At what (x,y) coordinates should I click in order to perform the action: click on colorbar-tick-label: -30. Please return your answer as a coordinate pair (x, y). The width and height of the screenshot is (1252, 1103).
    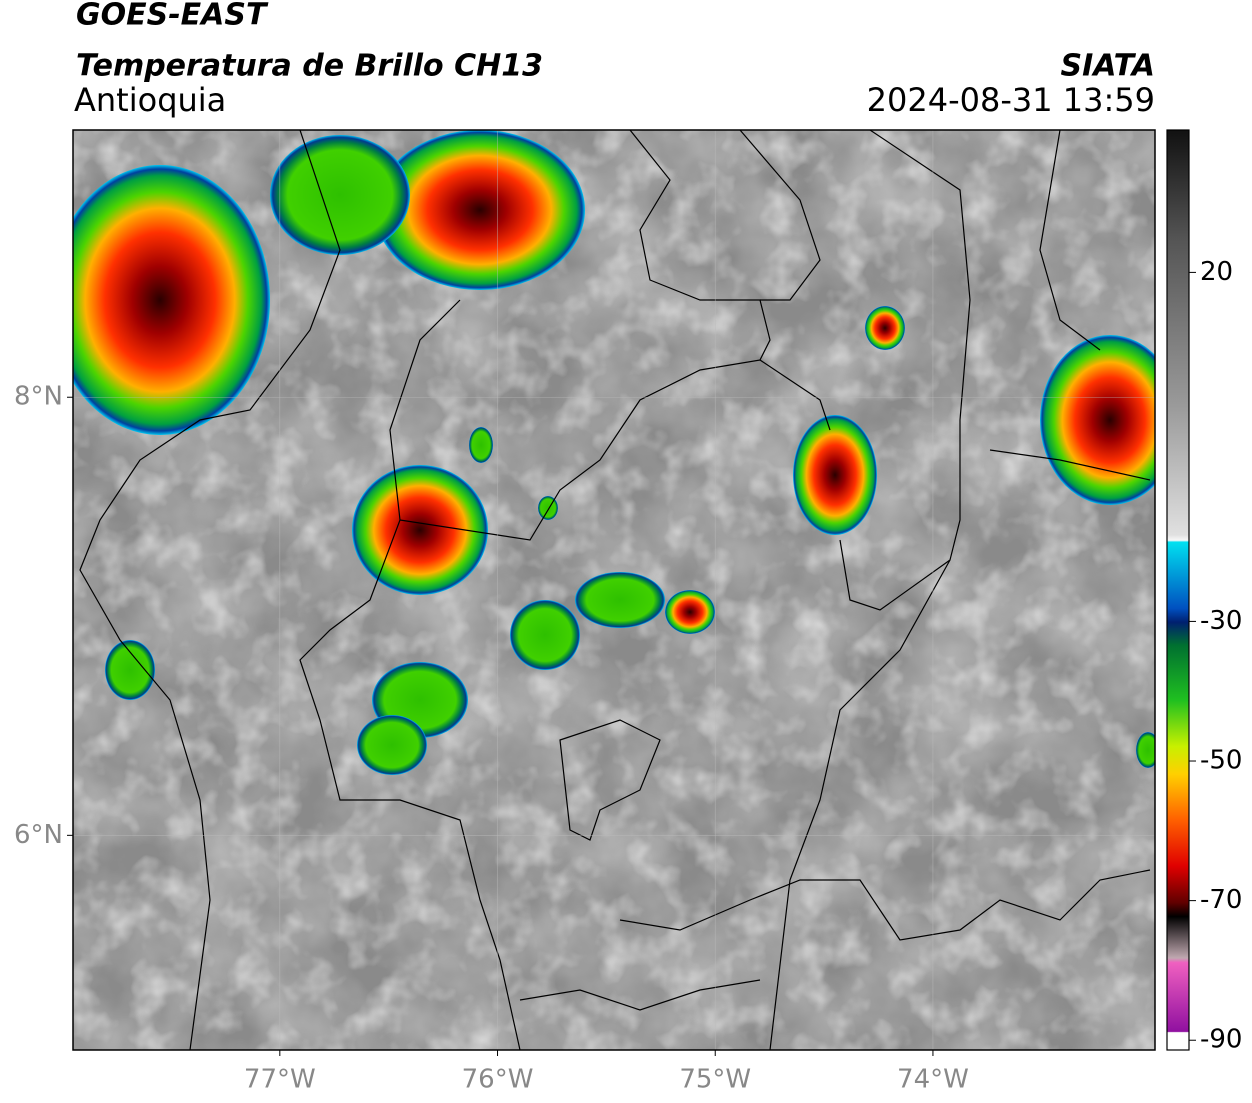
    Looking at the image, I should click on (1221, 621).